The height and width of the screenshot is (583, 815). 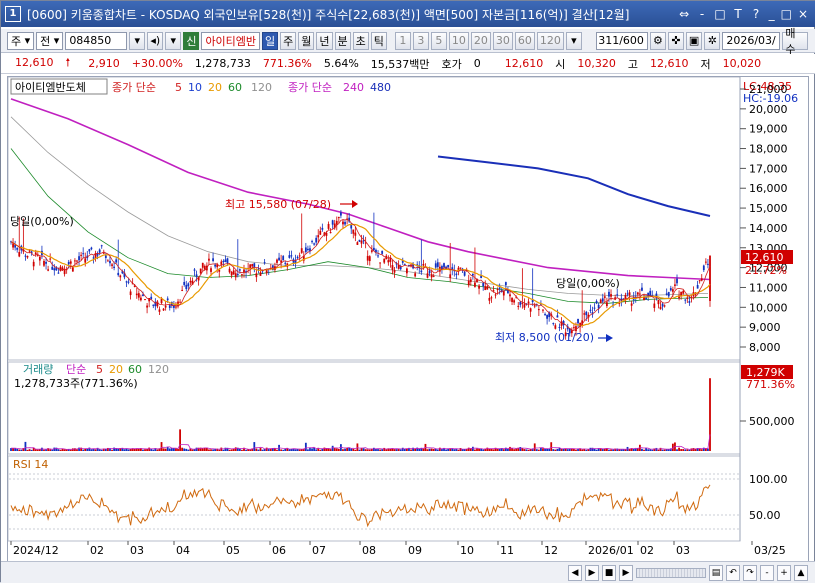 I want to click on code-search-button: ▾, so click(x=137, y=40).